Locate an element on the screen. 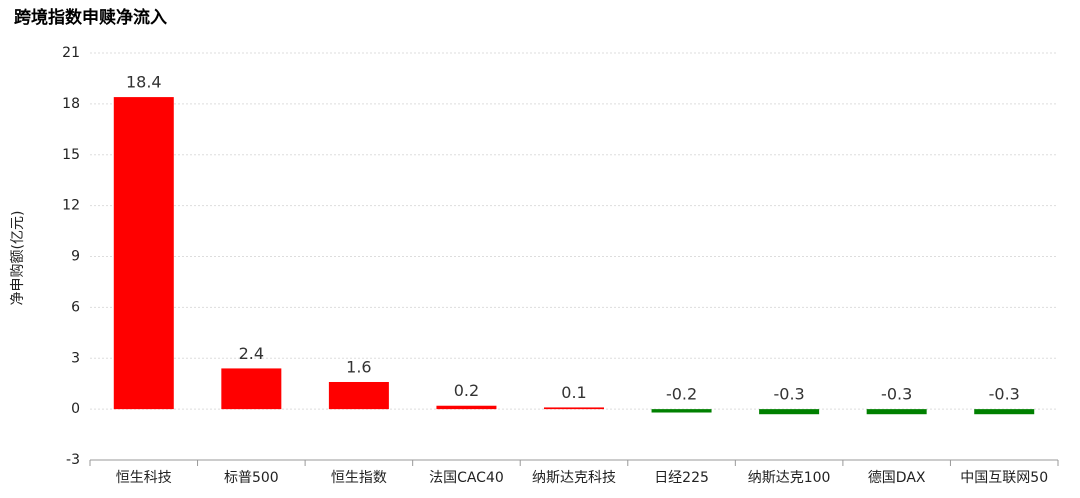 This screenshot has width=1080, height=498. y-tick-label: 6 is located at coordinates (75, 307).